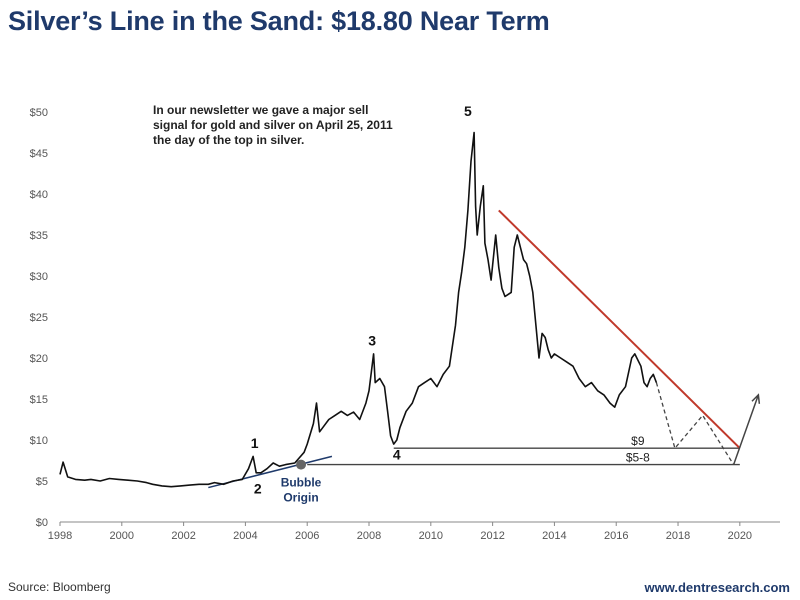 The width and height of the screenshot is (800, 600). Describe the element at coordinates (638, 458) in the screenshot. I see `support-level-label: $5-8` at that location.